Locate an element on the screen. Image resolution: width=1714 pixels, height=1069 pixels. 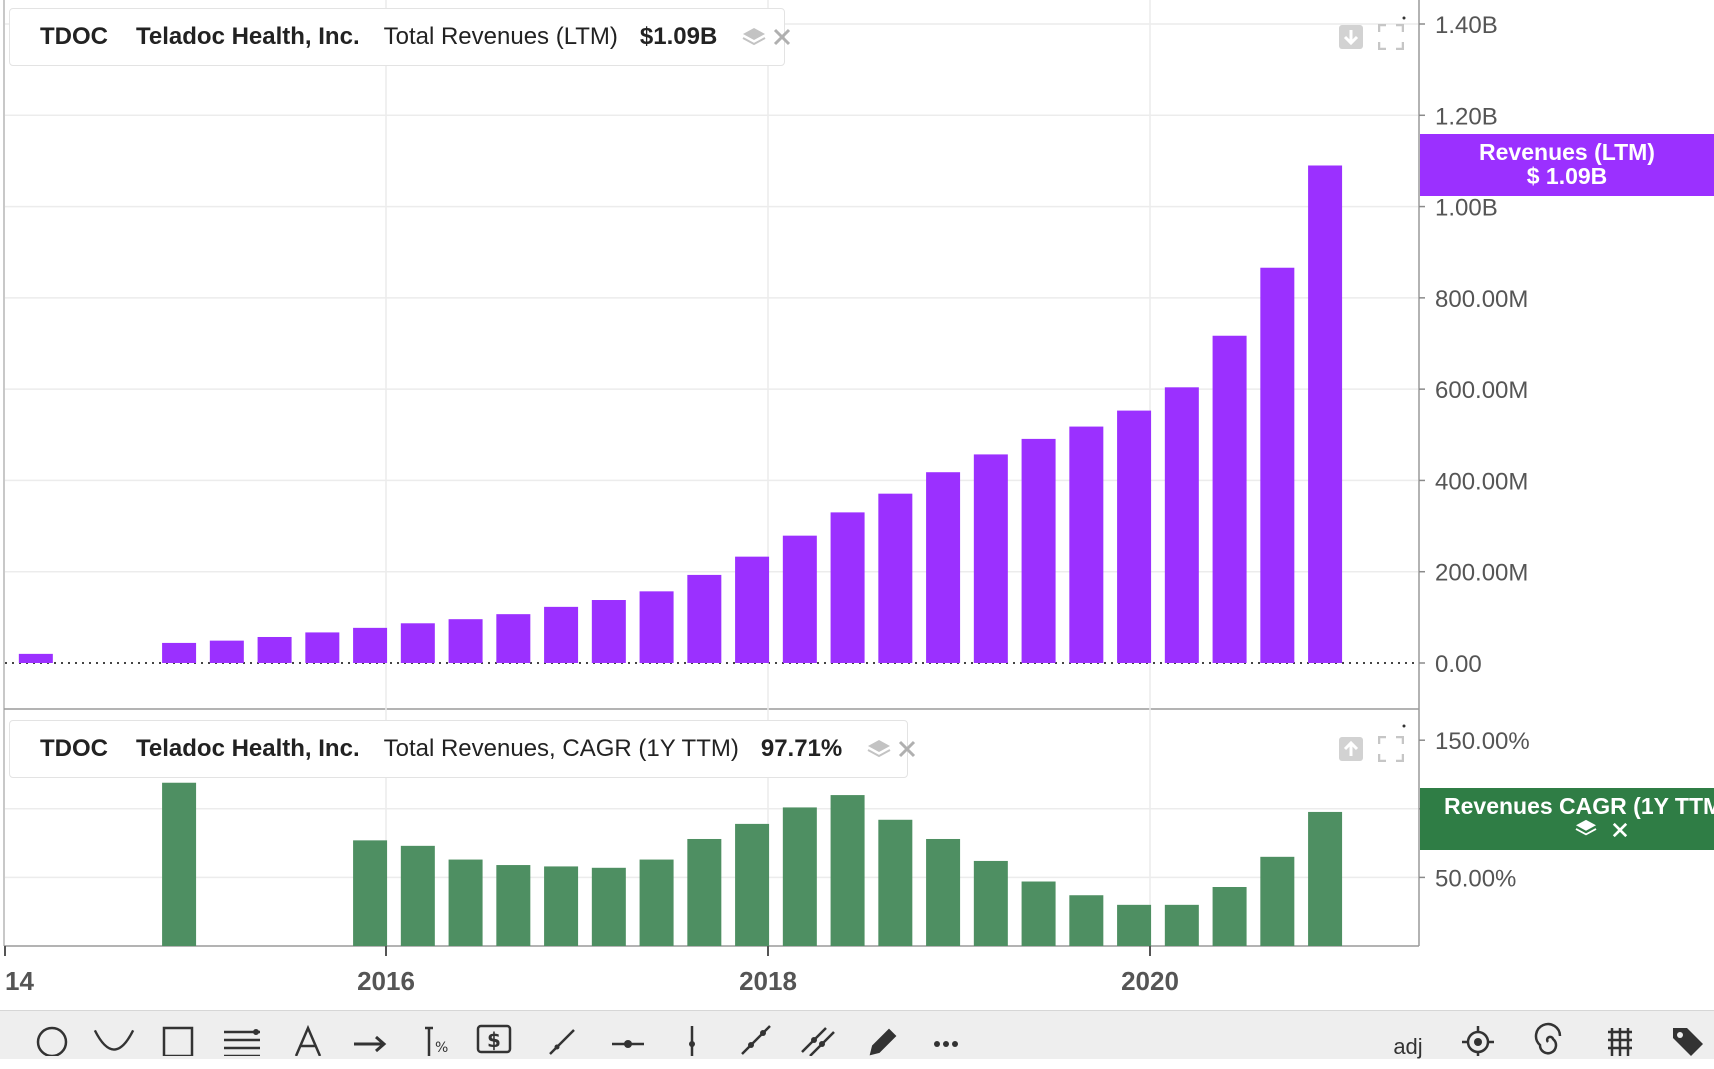
cagr-tick-label: 50.00% is located at coordinates (1475, 878).